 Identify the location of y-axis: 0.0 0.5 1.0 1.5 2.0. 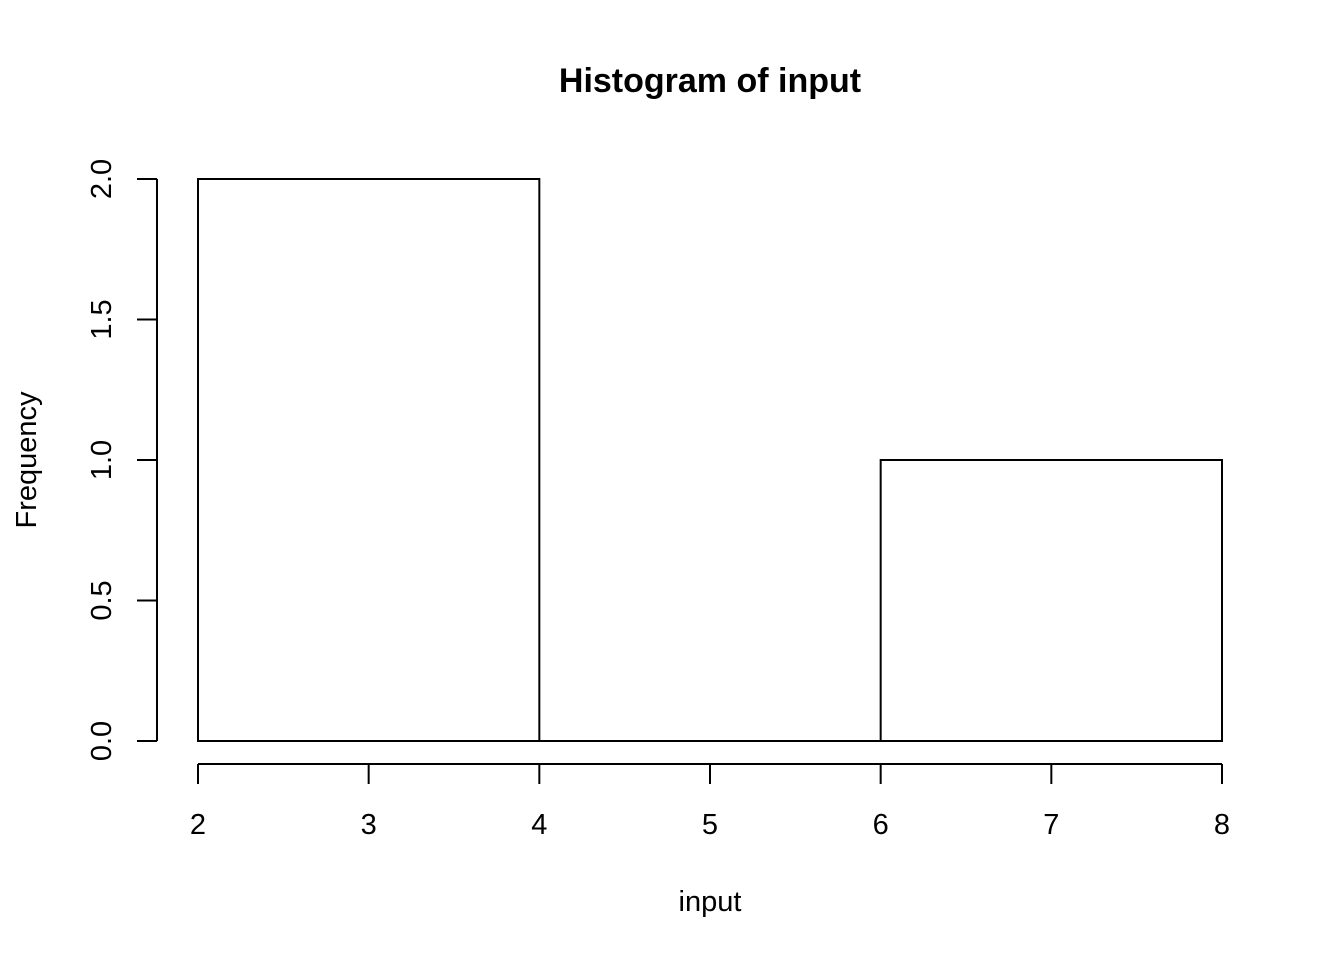
(122, 460).